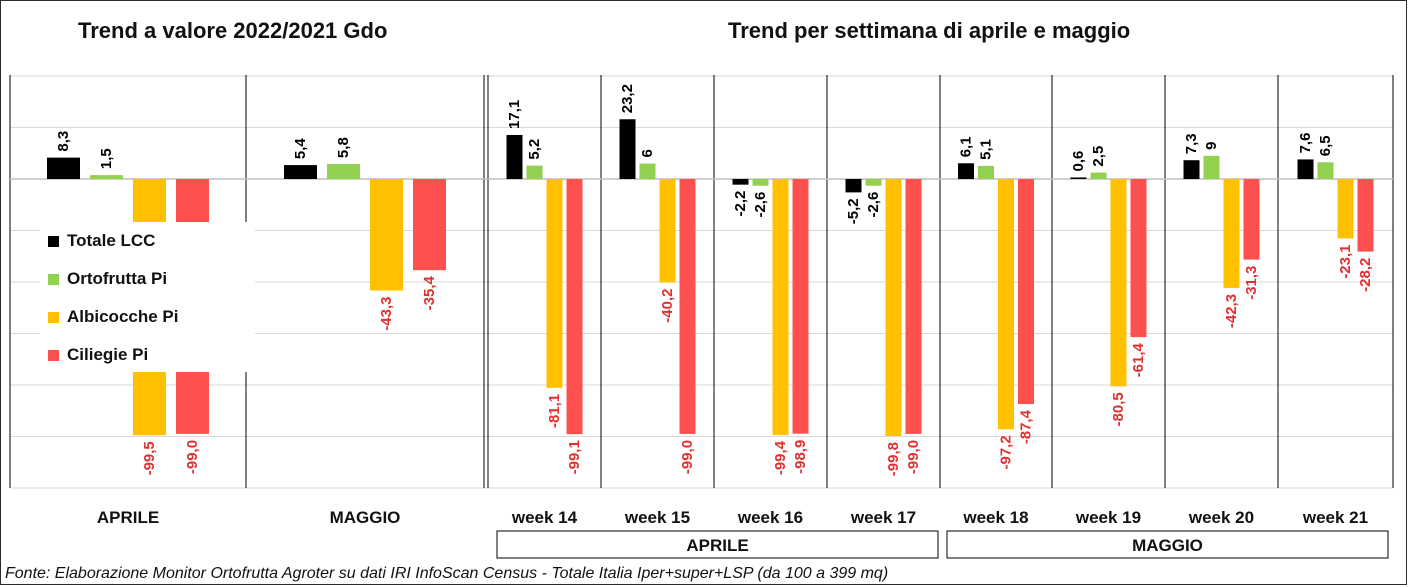  What do you see at coordinates (657, 517) in the screenshot?
I see `category-label: week 15` at bounding box center [657, 517].